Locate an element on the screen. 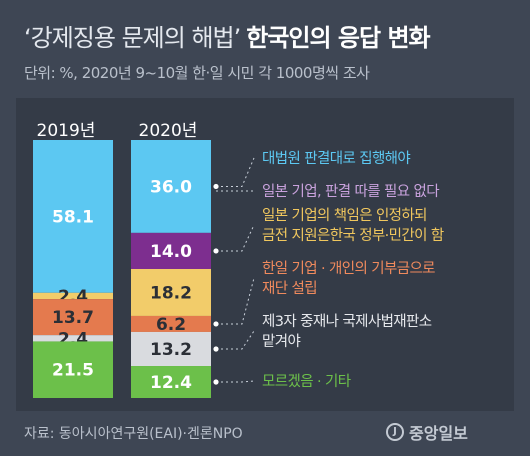  year-label-2020: 2020년 is located at coordinates (168, 131).